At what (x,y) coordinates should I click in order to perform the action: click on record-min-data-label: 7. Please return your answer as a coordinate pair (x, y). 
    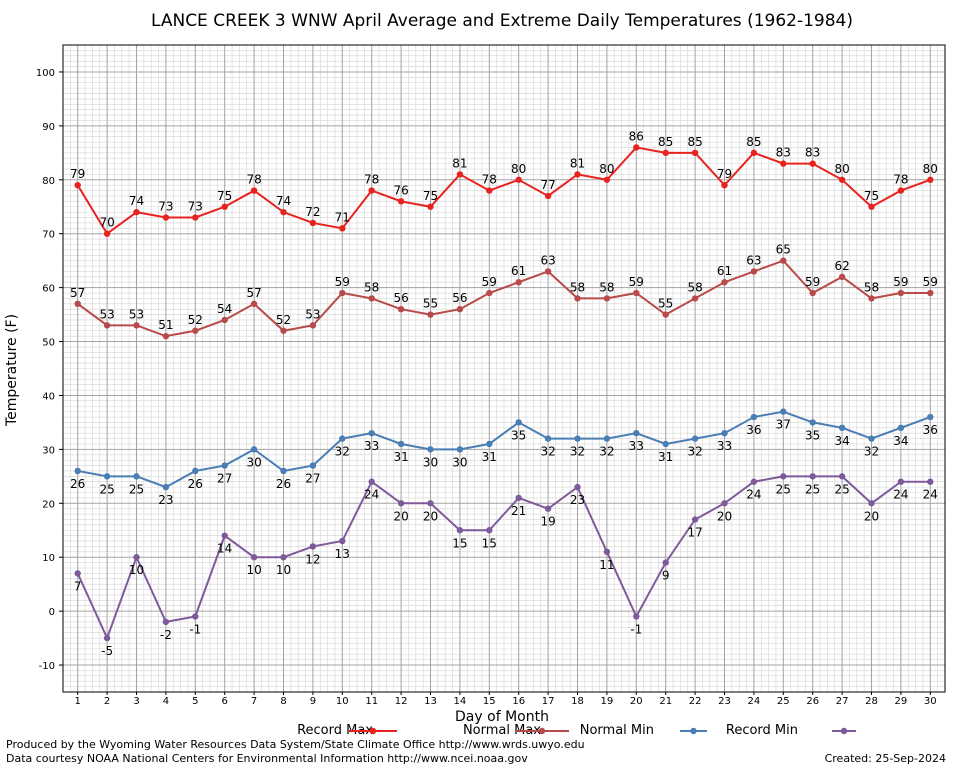
    Looking at the image, I should click on (78, 586).